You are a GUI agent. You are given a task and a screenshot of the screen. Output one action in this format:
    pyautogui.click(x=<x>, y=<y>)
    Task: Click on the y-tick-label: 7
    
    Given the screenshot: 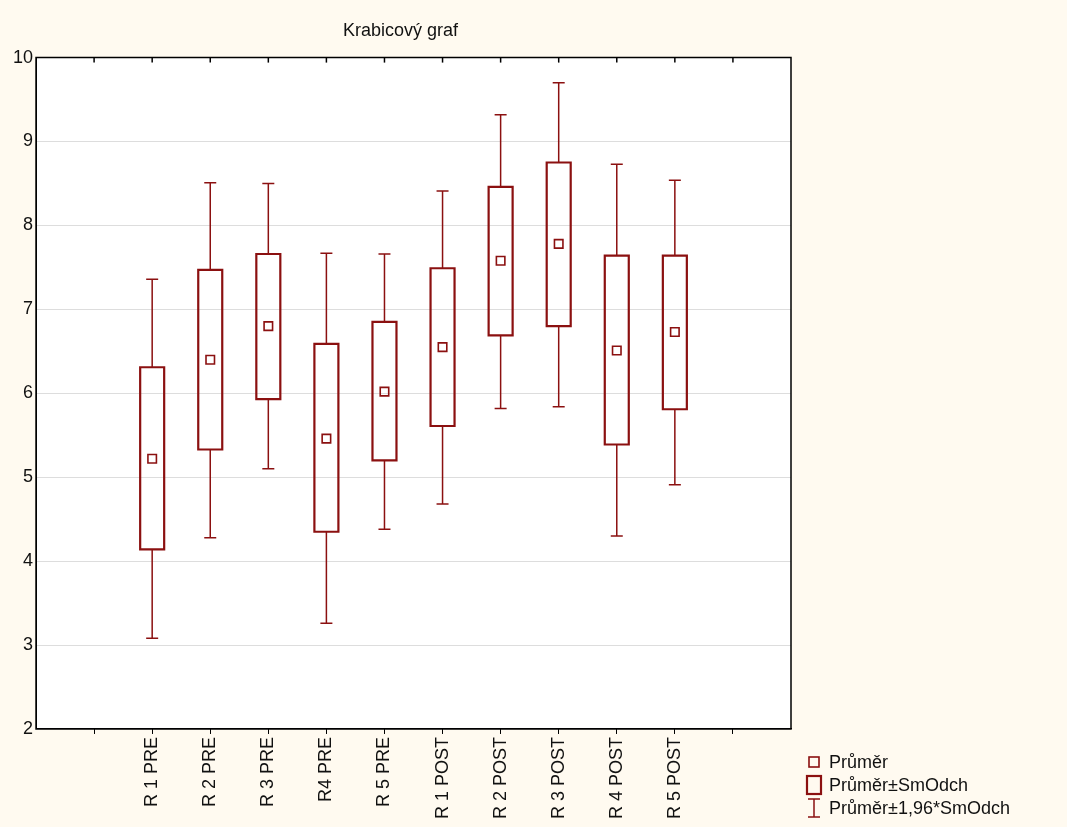 What is the action you would take?
    pyautogui.click(x=28, y=308)
    